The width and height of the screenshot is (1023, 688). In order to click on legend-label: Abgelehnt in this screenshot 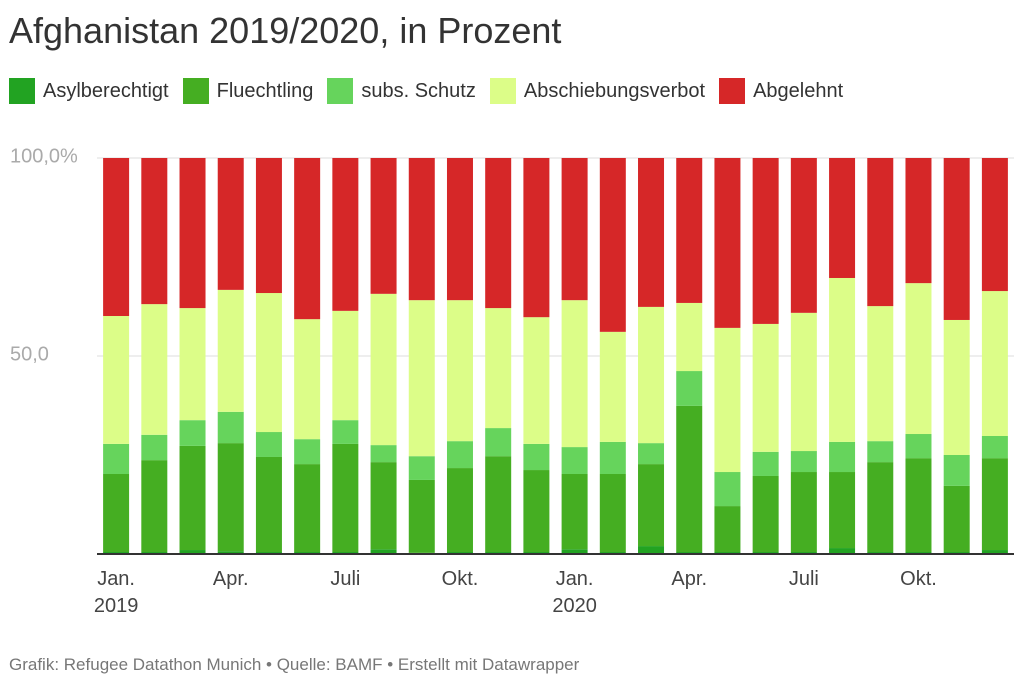, I will do `click(798, 90)`.